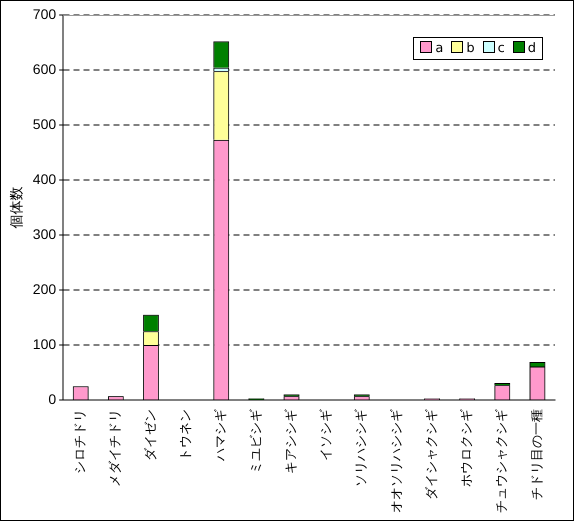 Image resolution: width=574 pixels, height=521 pixels. What do you see at coordinates (44, 288) in the screenshot?
I see `y-tick-label: 200` at bounding box center [44, 288].